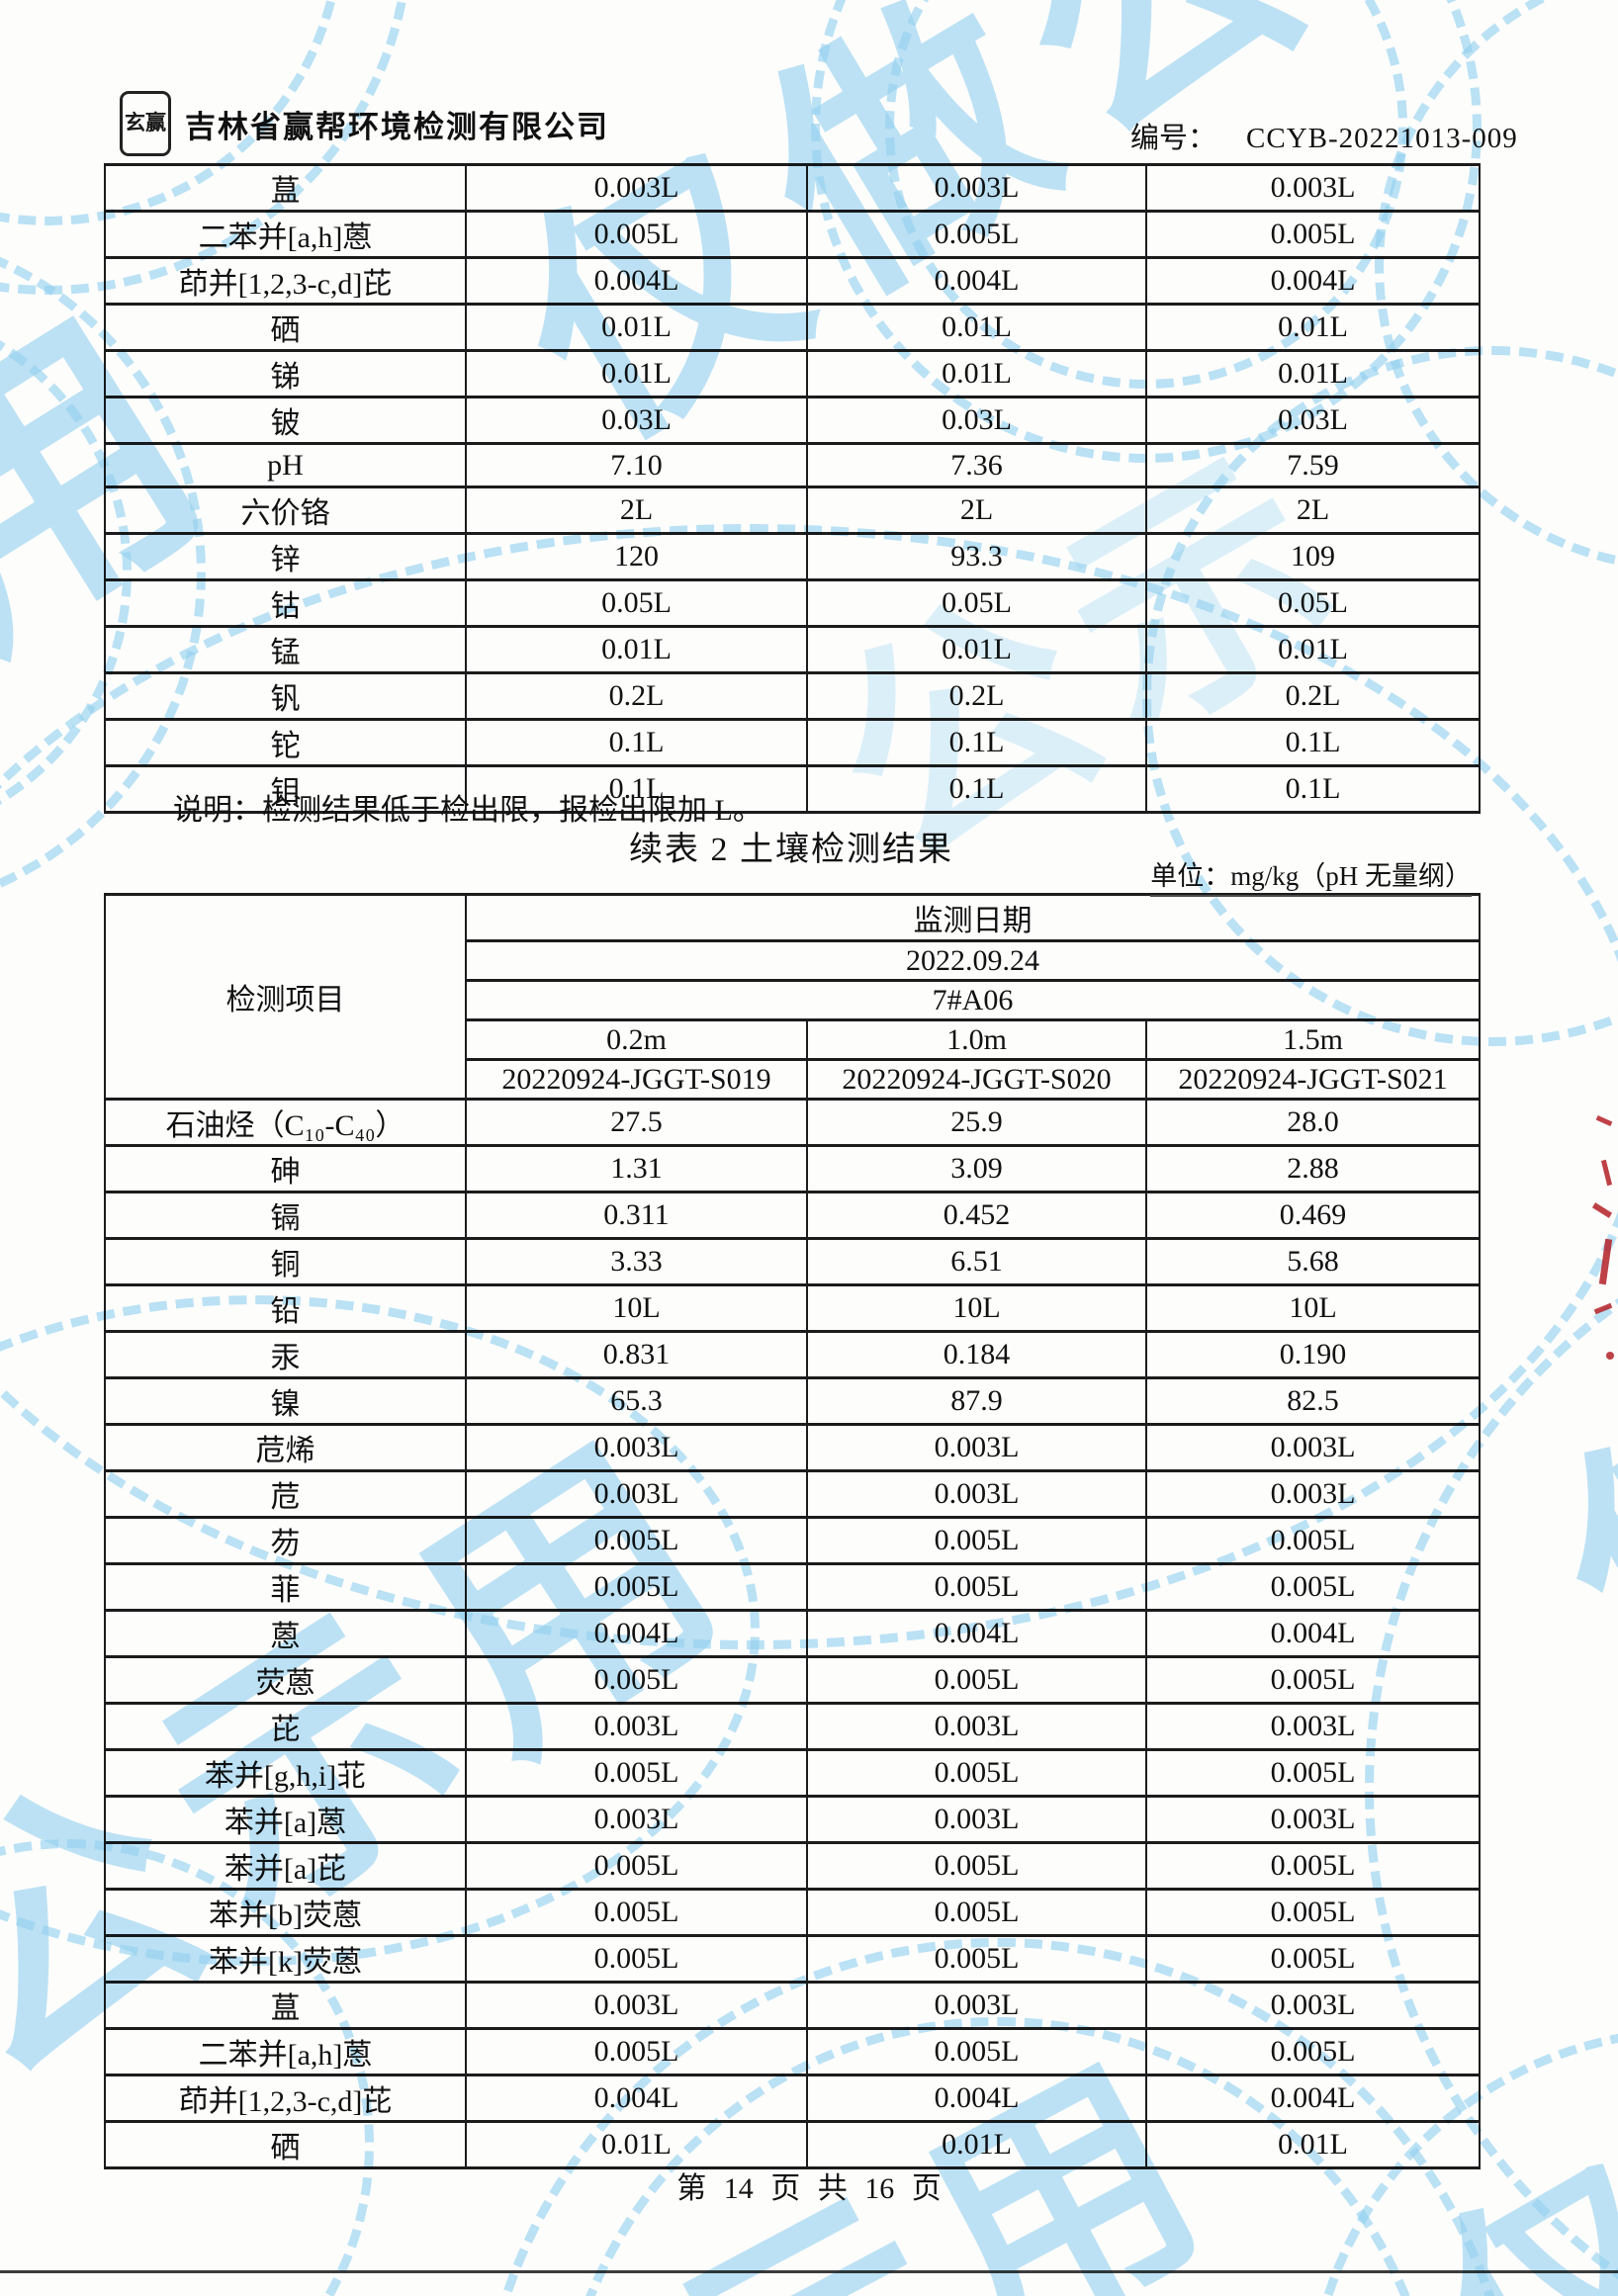 Image resolution: width=1618 pixels, height=2296 pixels. Describe the element at coordinates (792, 789) in the screenshot. I see `table-row: 钼 0.1L 0.1L 0.1L` at that location.